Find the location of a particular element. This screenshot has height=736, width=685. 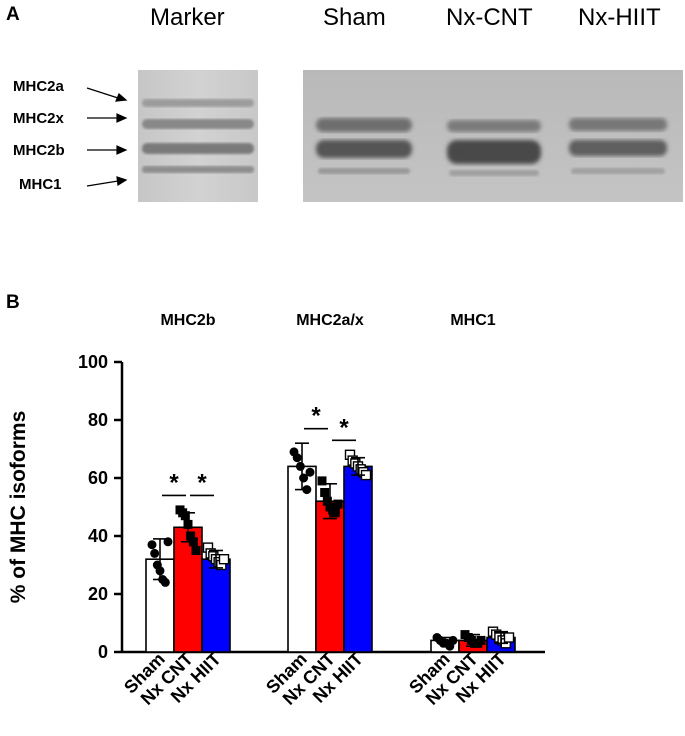

panel-b-letter: B is located at coordinates (13, 302).